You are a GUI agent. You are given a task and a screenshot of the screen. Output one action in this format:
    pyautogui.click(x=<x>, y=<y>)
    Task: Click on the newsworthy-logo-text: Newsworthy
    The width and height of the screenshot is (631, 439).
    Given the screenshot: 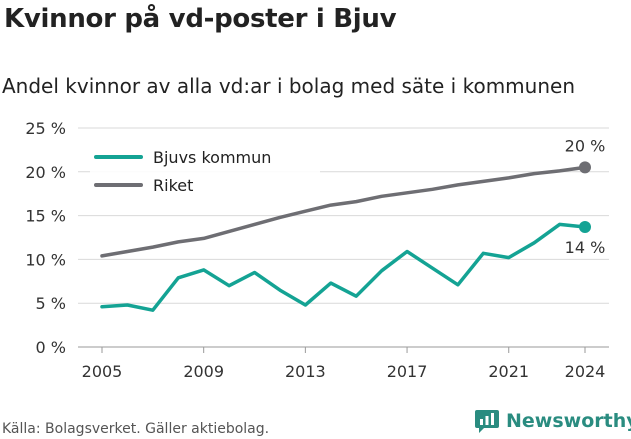 What is the action you would take?
    pyautogui.click(x=568, y=421)
    